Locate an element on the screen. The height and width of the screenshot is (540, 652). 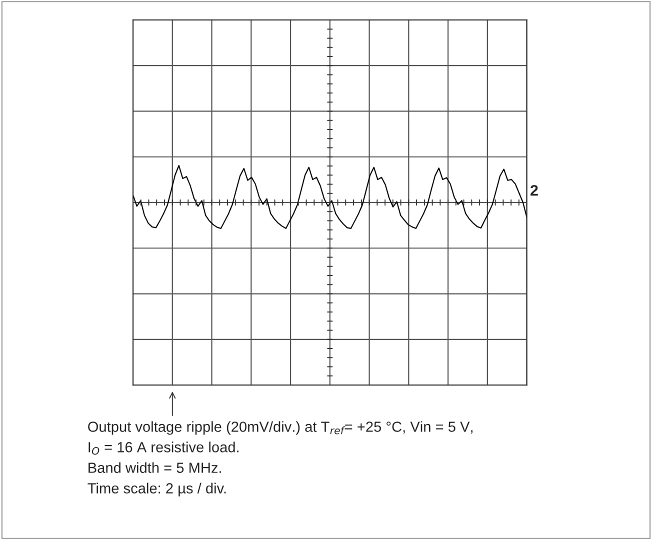
text: Band width = 5 MHz. is located at coordinates (154, 467).